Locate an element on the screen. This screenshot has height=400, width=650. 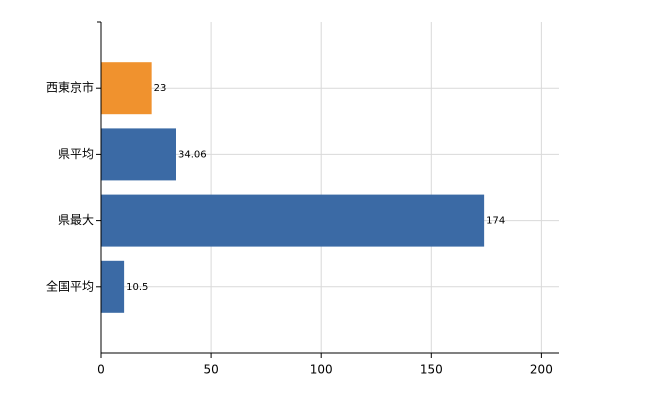
value-label: 174 is located at coordinates (495, 221).